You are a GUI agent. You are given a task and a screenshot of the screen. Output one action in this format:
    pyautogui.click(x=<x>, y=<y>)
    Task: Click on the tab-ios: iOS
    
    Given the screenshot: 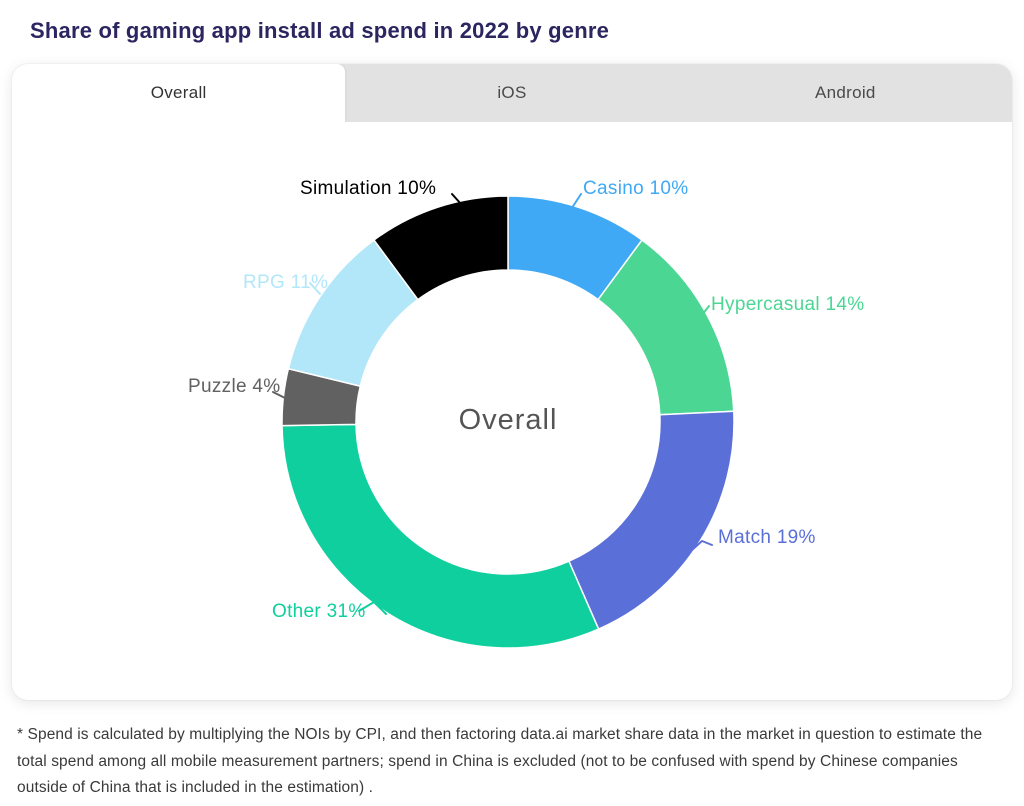 What is the action you would take?
    pyautogui.click(x=512, y=92)
    